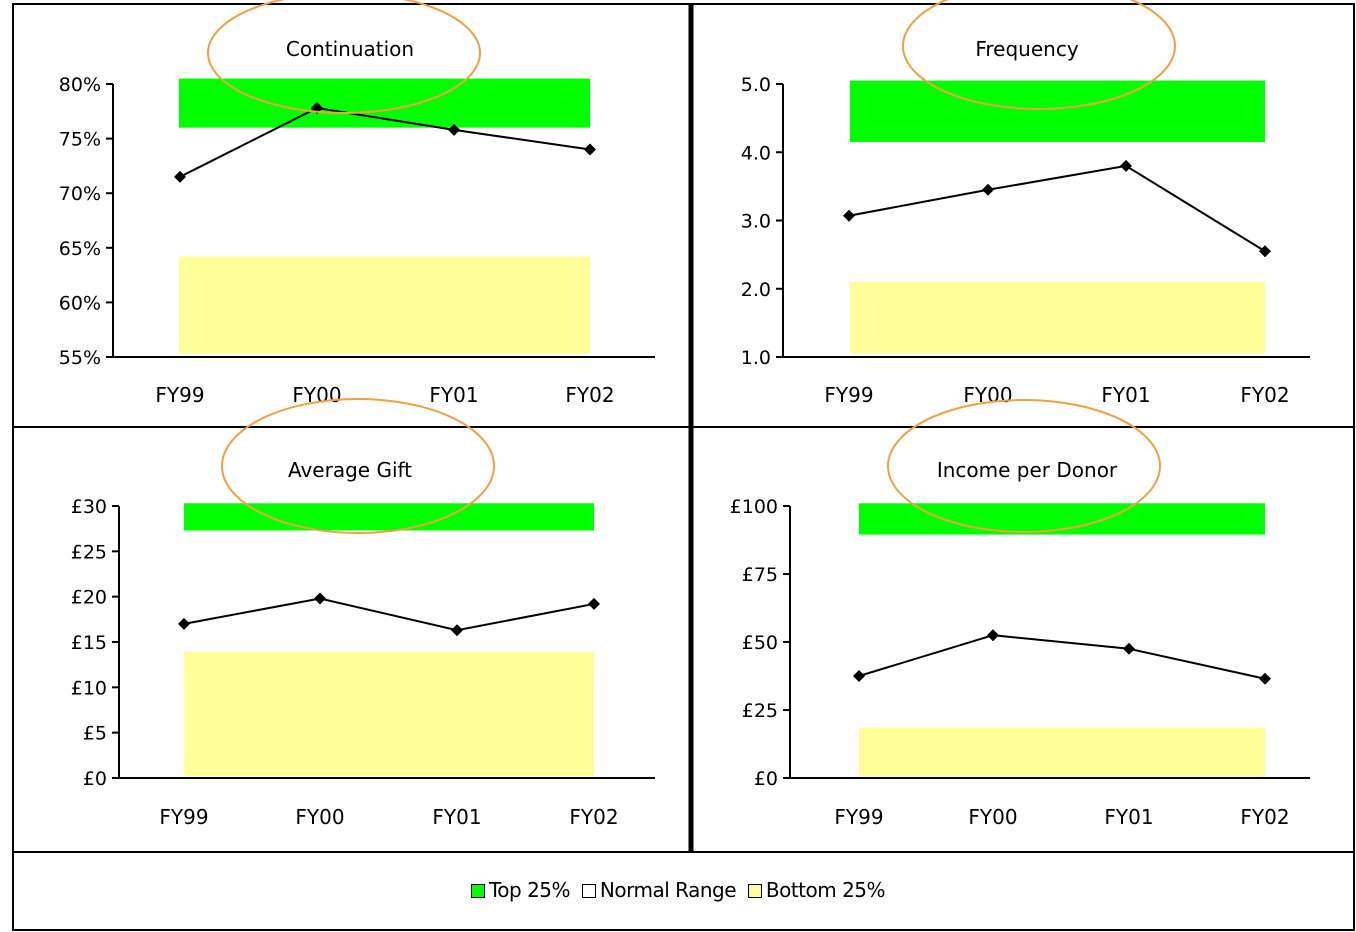 The width and height of the screenshot is (1356, 932). I want to click on y-tick-label: 55%, so click(80, 358).